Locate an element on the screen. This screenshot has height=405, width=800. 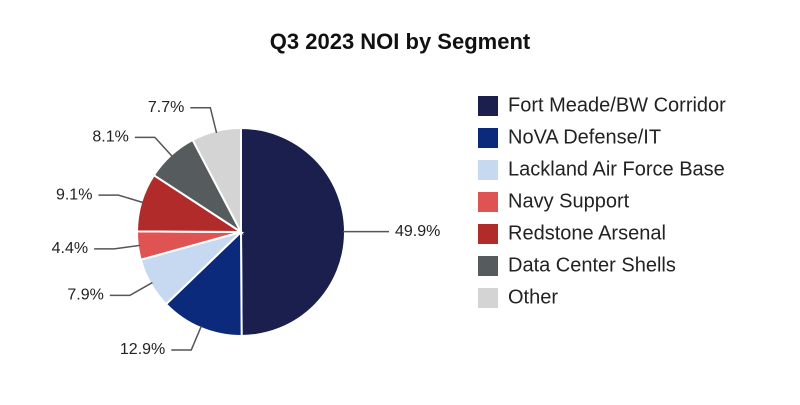
legend-label: Data Center Shells is located at coordinates (592, 265).